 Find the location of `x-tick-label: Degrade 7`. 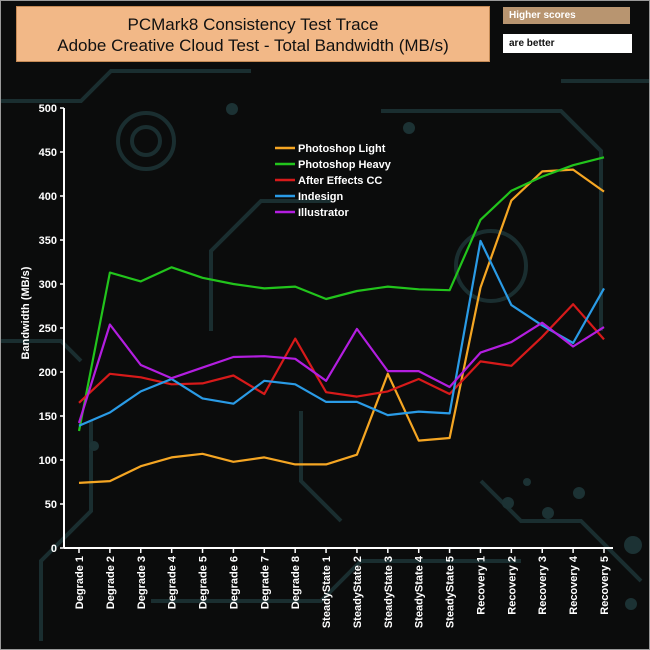

x-tick-label: Degrade 7 is located at coordinates (265, 582).